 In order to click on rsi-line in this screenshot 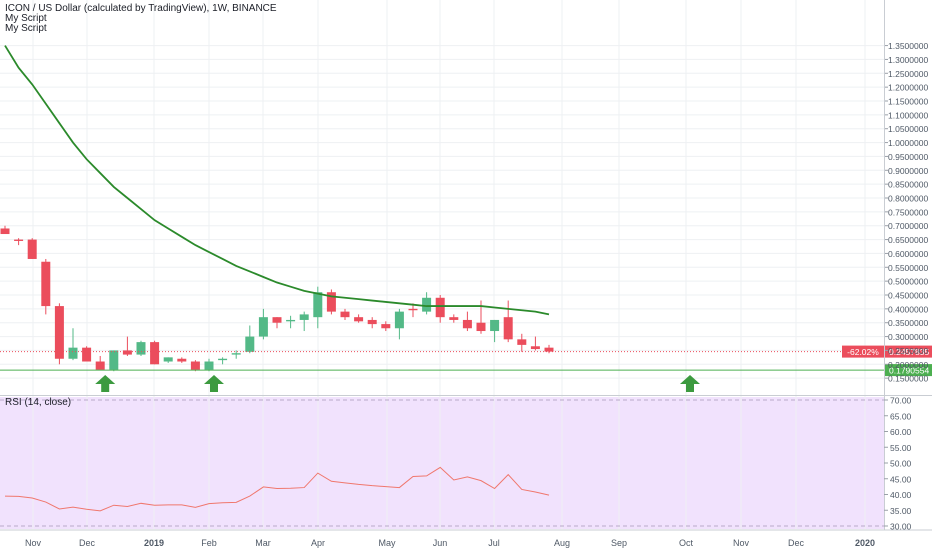, I will do `click(277, 489)`.